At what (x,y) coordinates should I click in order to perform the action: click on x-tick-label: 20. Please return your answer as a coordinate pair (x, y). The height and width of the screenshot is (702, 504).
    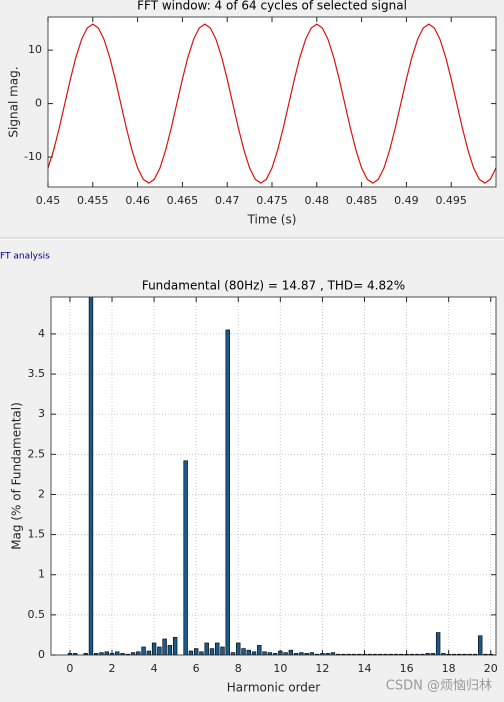
    Looking at the image, I should click on (491, 668).